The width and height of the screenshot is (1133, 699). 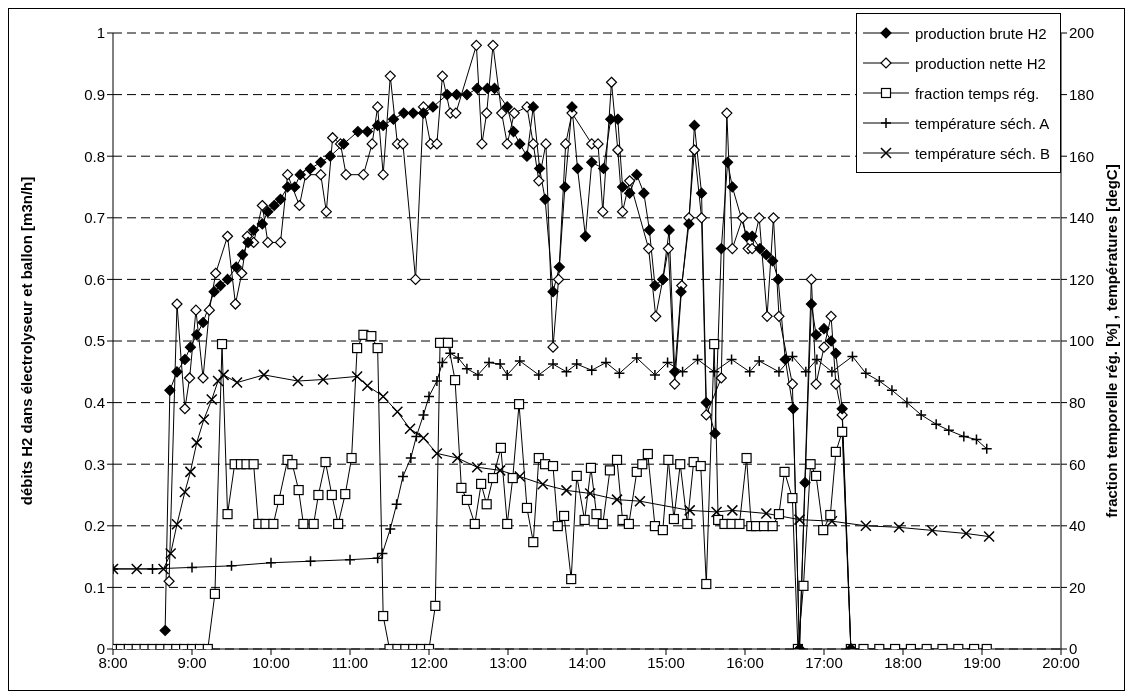 What do you see at coordinates (27, 341) in the screenshot?
I see `y-axis-title: débits H2 dans électrolyseur et ballon [m3n/h]` at bounding box center [27, 341].